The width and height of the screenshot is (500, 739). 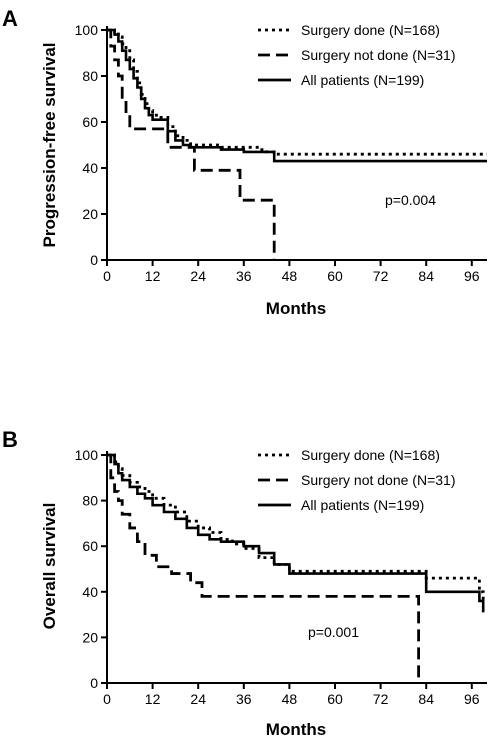 What do you see at coordinates (90, 501) in the screenshot?
I see `y-tick-label-b: 80` at bounding box center [90, 501].